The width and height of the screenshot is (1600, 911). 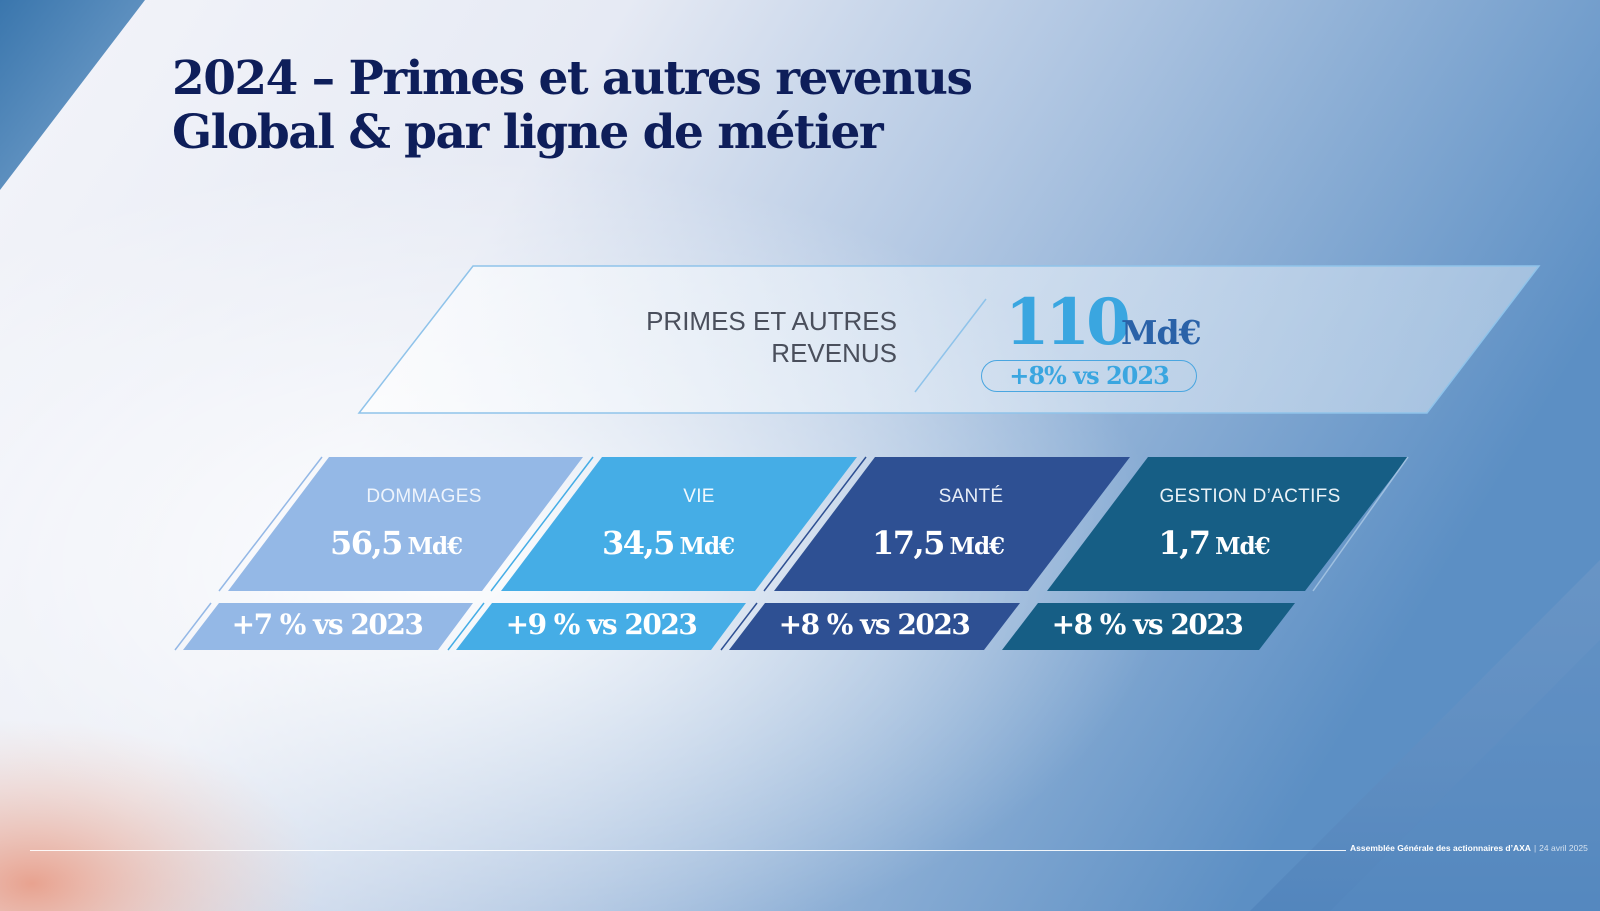 I want to click on segment-dommages-card, so click(x=405, y=524).